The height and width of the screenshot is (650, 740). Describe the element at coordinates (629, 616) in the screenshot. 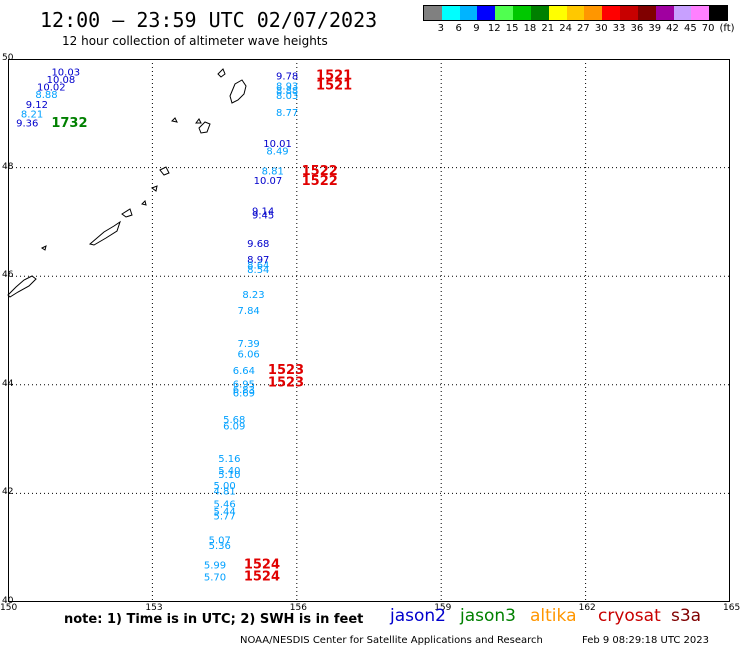

I see `satellite-cryosat: cryosat` at that location.